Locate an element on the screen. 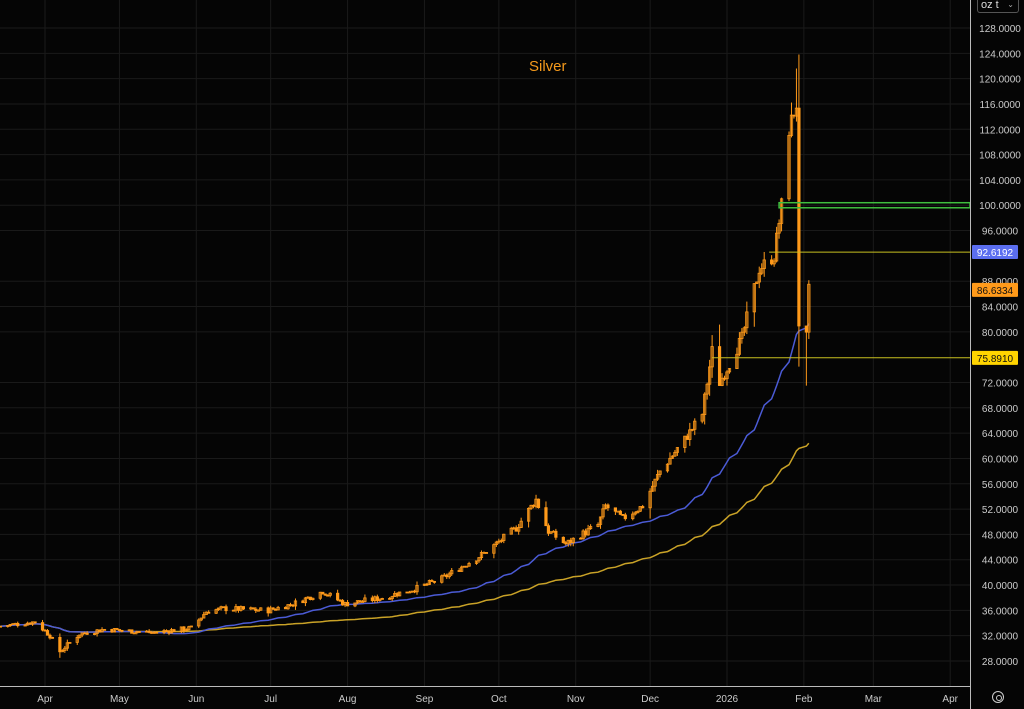 The width and height of the screenshot is (1024, 709). chevron-down-icon: ⌄ is located at coordinates (1010, 4).